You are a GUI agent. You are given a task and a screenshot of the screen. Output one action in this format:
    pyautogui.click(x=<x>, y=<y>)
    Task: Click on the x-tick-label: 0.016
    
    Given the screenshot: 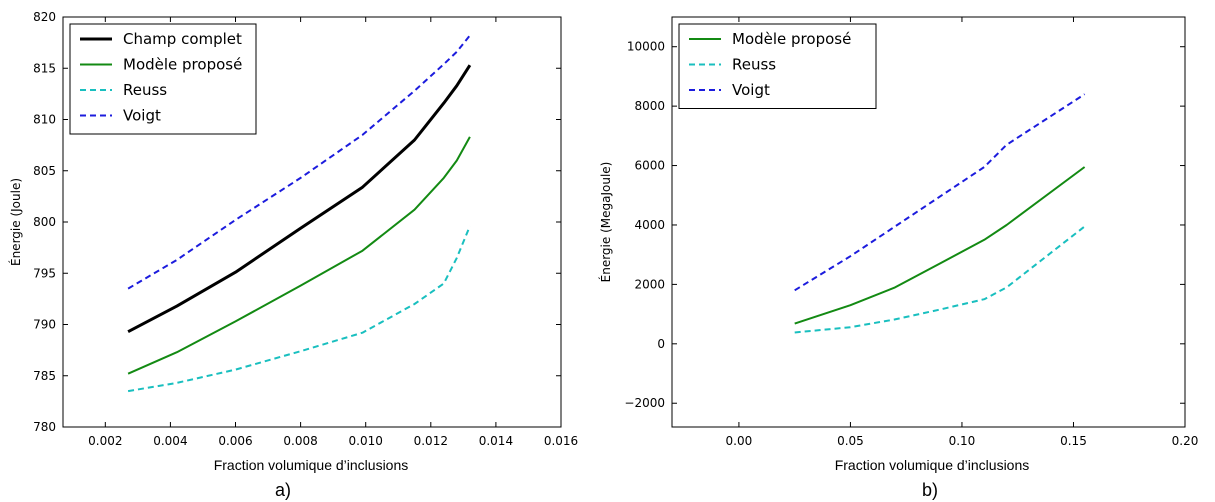 What is the action you would take?
    pyautogui.click(x=561, y=441)
    